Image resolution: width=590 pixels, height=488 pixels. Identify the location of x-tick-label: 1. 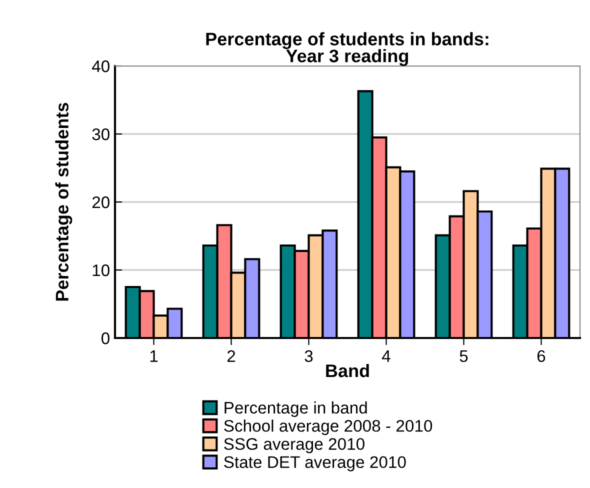
(154, 356).